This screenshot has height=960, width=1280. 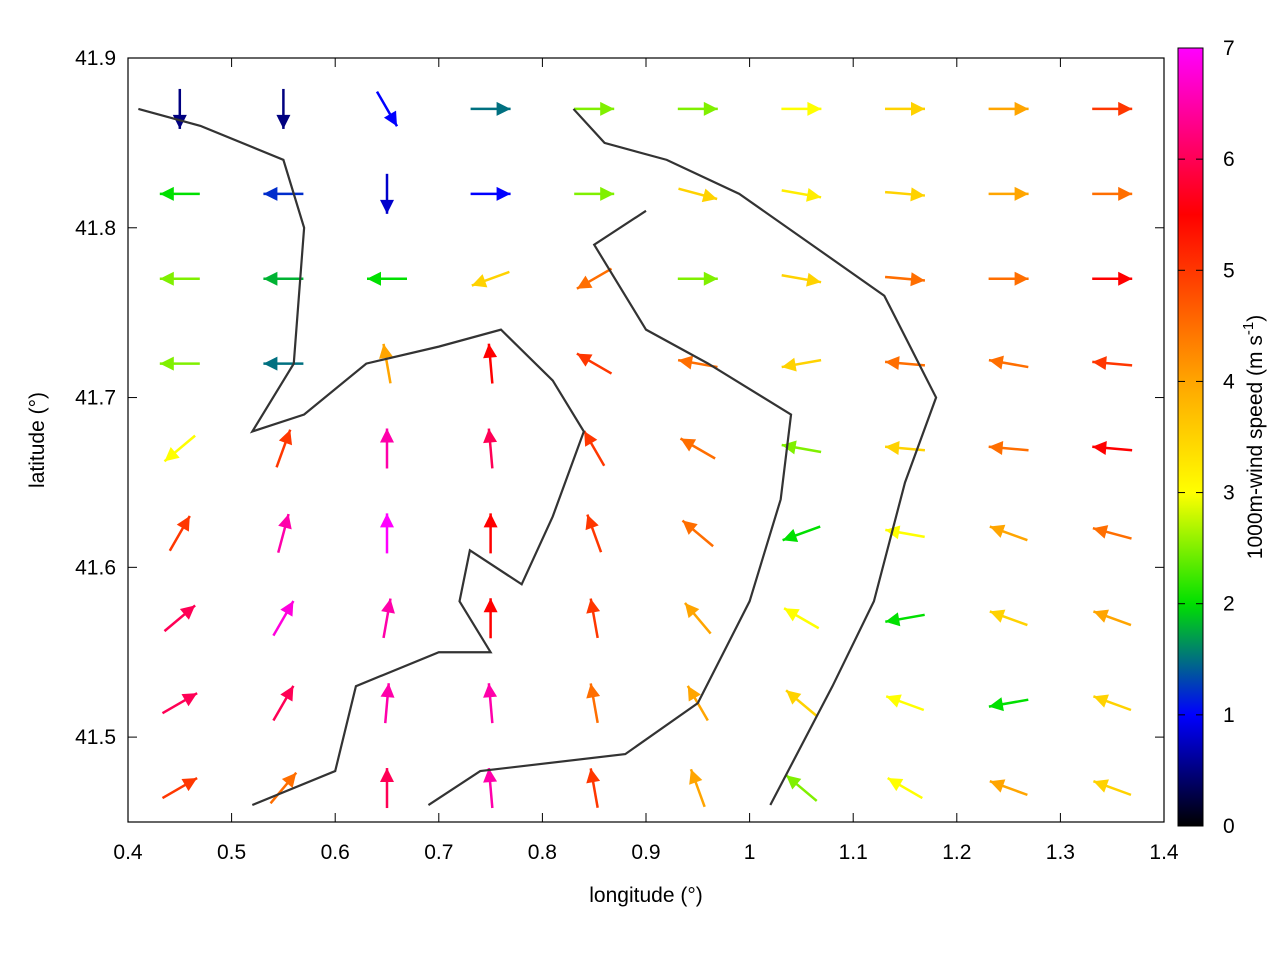 I want to click on y-tick-label: 41.7, so click(x=95, y=398).